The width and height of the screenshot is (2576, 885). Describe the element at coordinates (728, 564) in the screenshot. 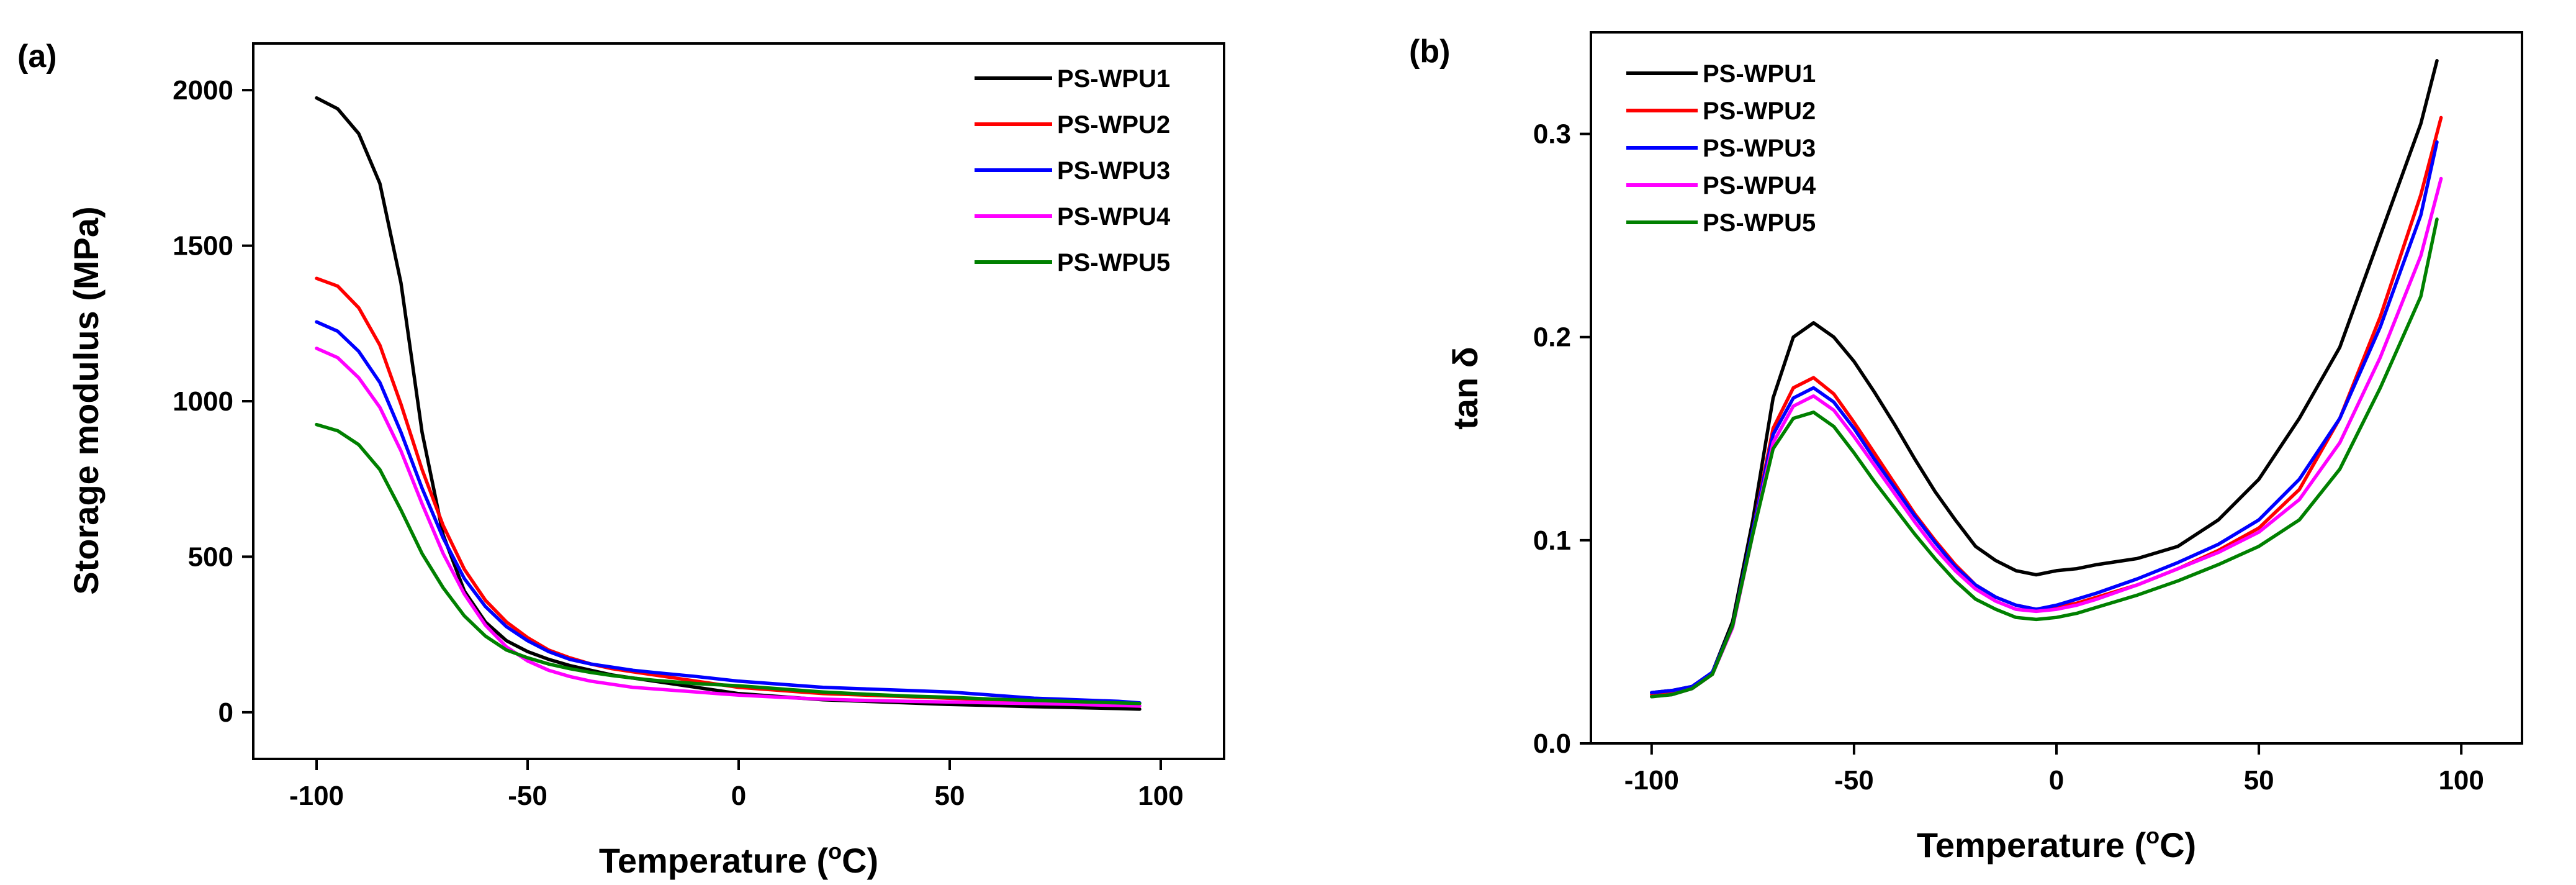

I see `series-line-ps-wpu5` at that location.